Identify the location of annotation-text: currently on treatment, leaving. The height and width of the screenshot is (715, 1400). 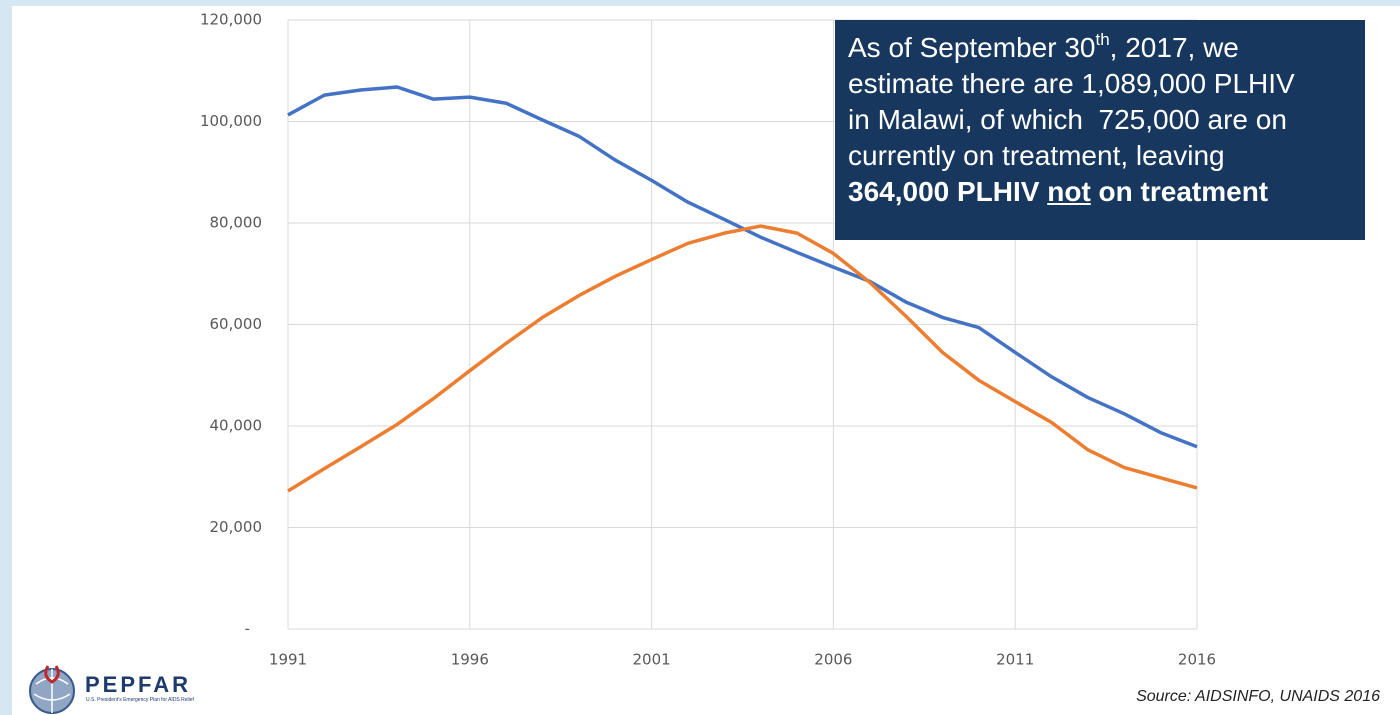
(1036, 155).